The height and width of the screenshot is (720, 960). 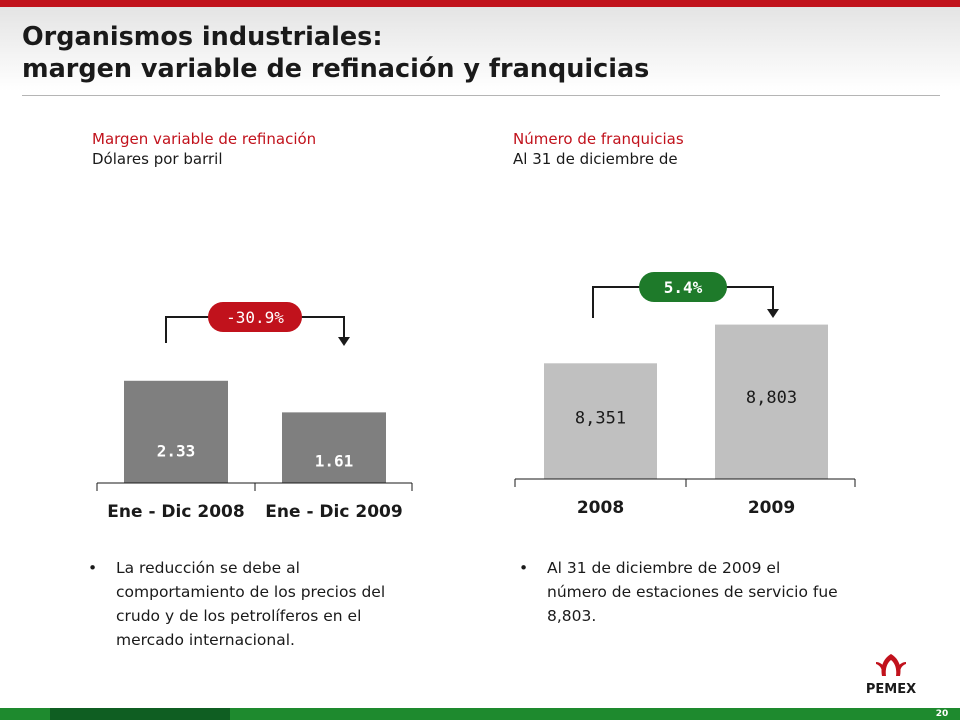 I want to click on page-number: 20, so click(x=942, y=714).